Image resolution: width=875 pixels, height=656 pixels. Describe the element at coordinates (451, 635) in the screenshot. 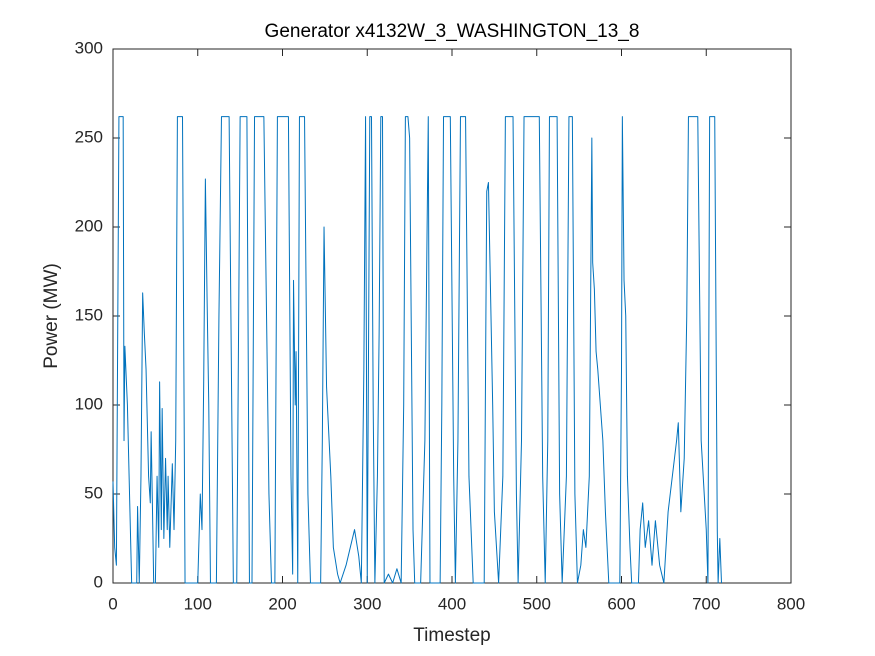

I see `x-axis-label: Timestep` at that location.